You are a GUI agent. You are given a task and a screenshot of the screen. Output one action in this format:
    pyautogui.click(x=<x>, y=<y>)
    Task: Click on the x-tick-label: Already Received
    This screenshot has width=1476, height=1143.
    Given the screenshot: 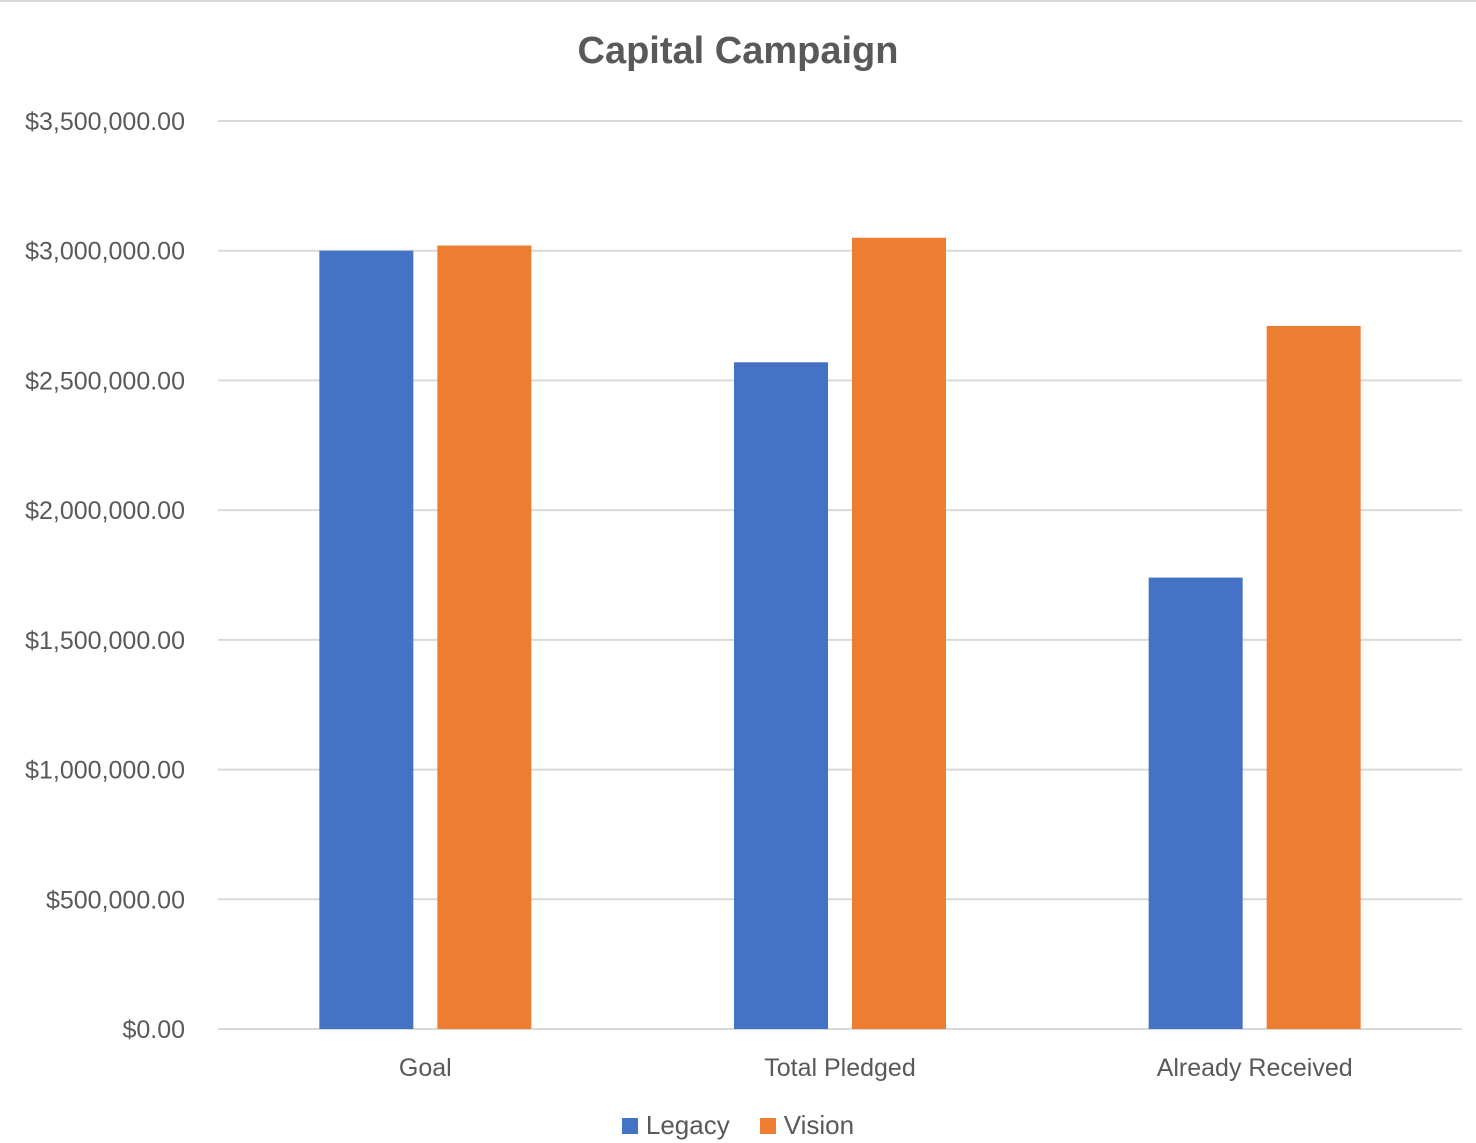 What is the action you would take?
    pyautogui.click(x=1255, y=1068)
    